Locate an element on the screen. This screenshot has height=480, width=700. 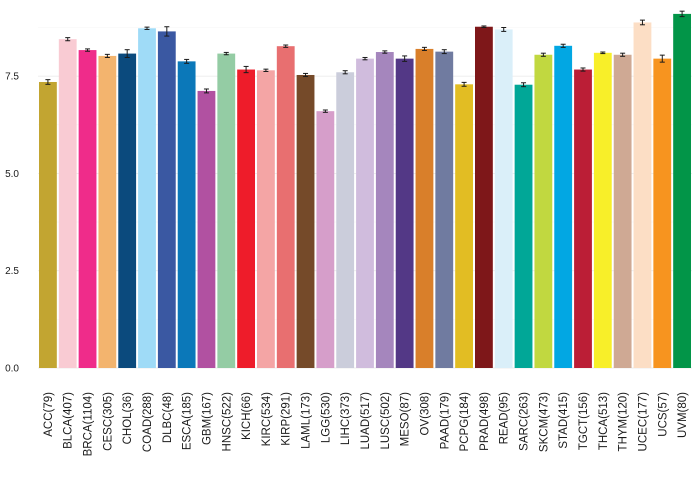
error-bar-dlbc is located at coordinates (167, 31).